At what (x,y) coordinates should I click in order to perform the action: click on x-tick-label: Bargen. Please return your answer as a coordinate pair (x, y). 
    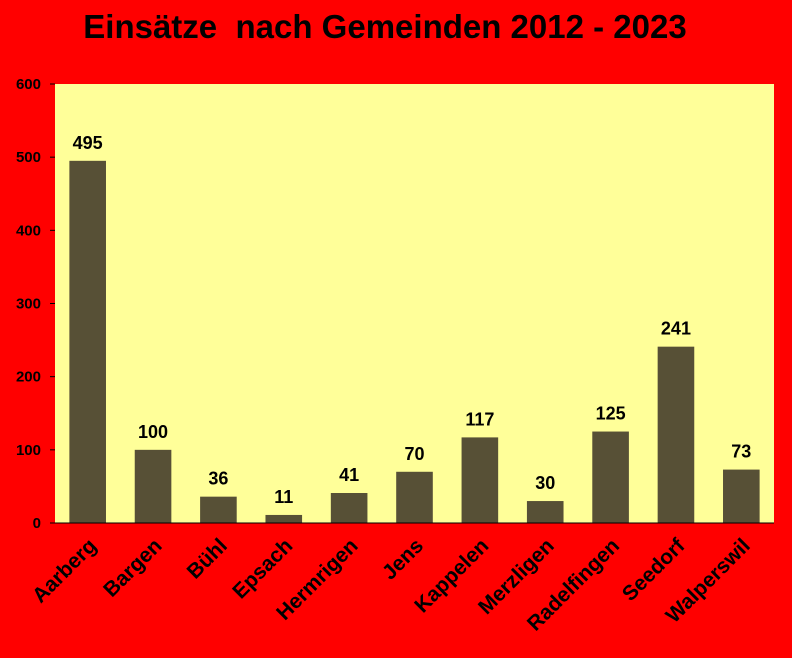
    Looking at the image, I should click on (132, 567).